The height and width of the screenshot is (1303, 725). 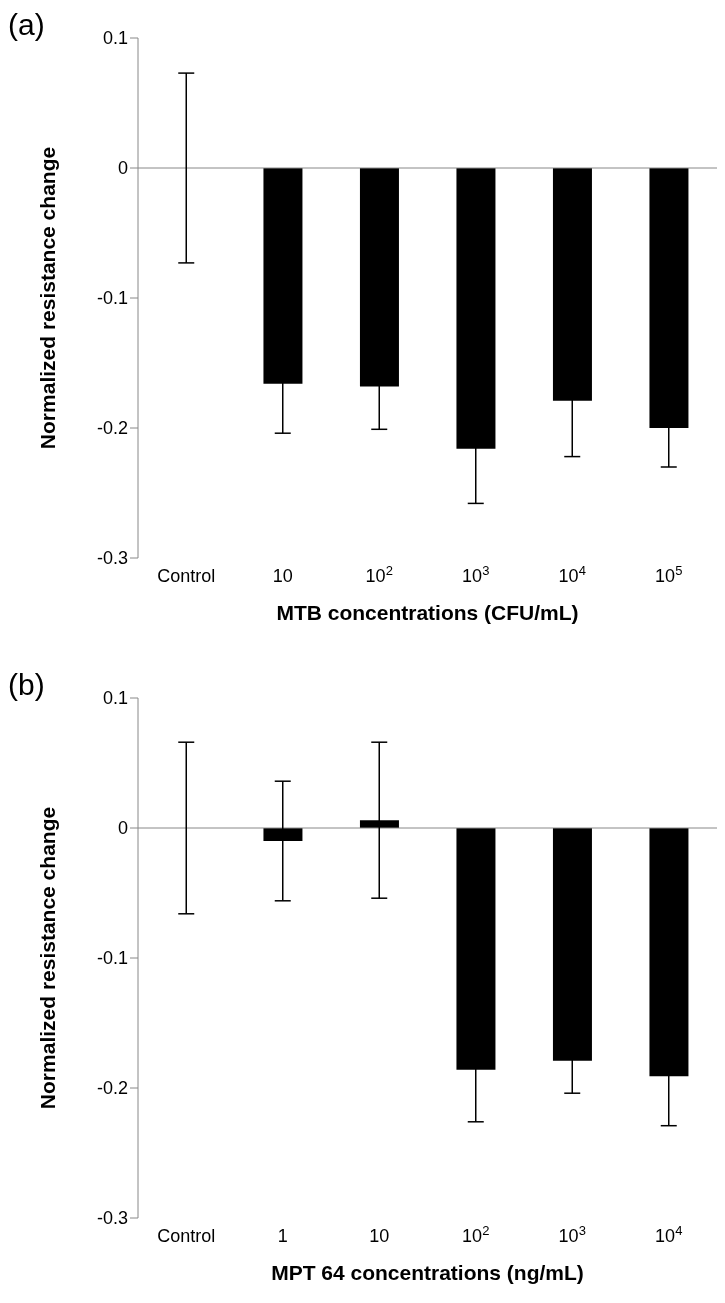 What do you see at coordinates (26, 685) in the screenshot?
I see `chart-title: (b)` at bounding box center [26, 685].